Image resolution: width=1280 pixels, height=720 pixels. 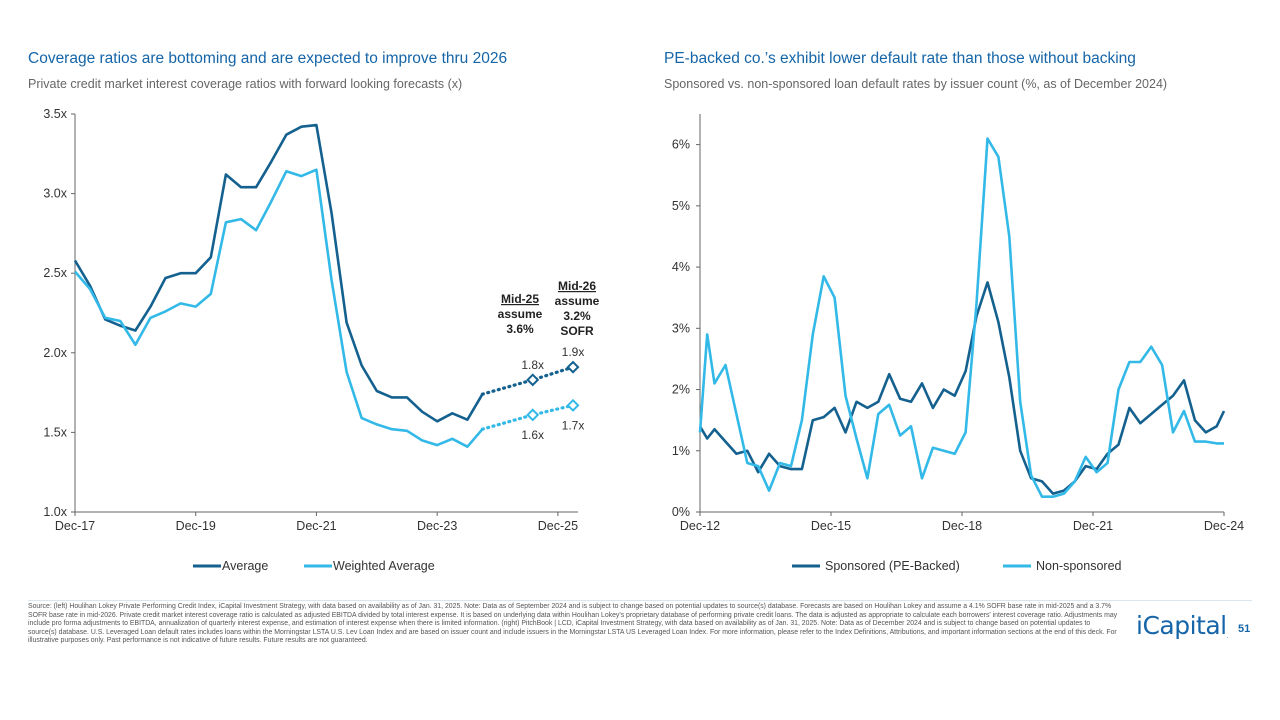 I want to click on assumption-annotation-line: 3.6%, so click(x=520, y=329).